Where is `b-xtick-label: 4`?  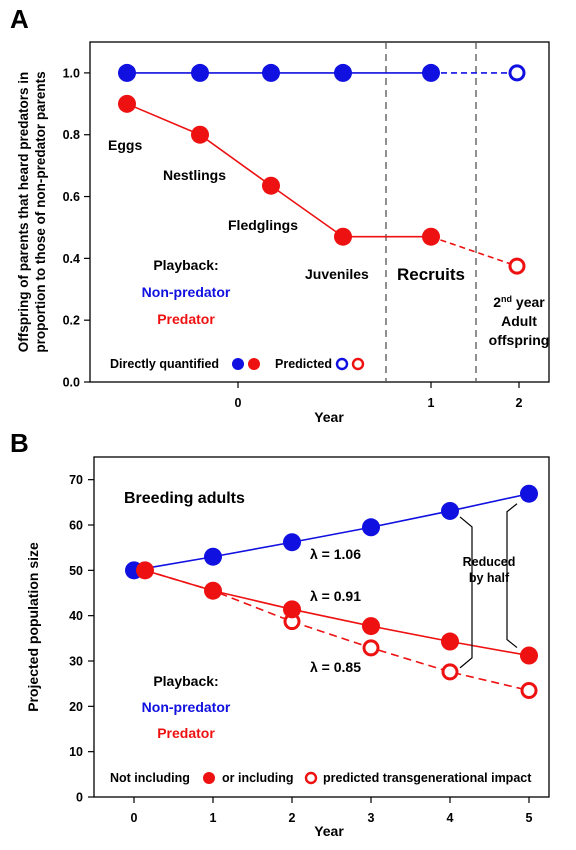 b-xtick-label: 4 is located at coordinates (450, 818).